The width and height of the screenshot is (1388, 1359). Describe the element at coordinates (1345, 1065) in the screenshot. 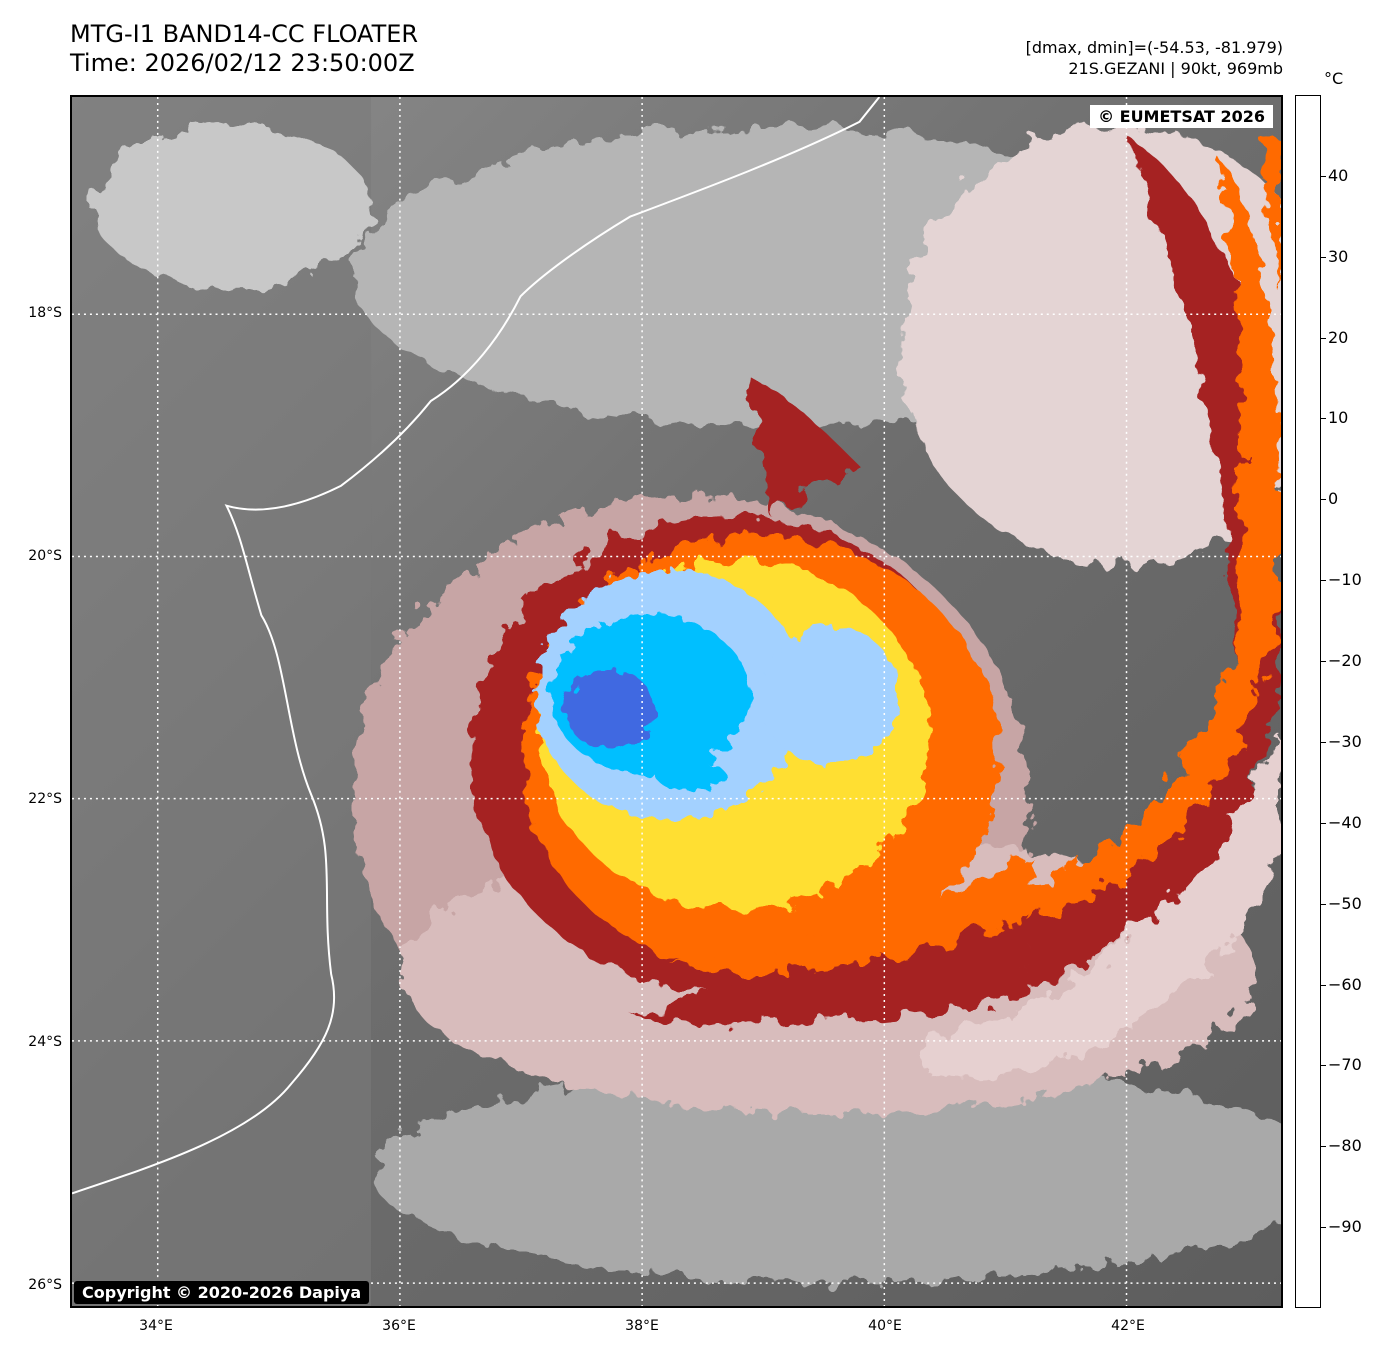

I see `colorbar-tick-label: −70` at that location.